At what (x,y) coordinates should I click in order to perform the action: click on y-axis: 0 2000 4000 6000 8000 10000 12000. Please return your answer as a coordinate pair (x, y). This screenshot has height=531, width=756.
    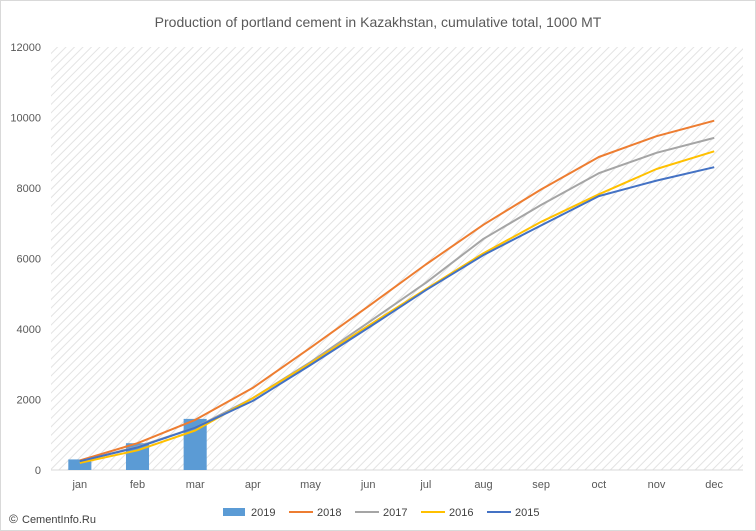
    Looking at the image, I should click on (25, 259).